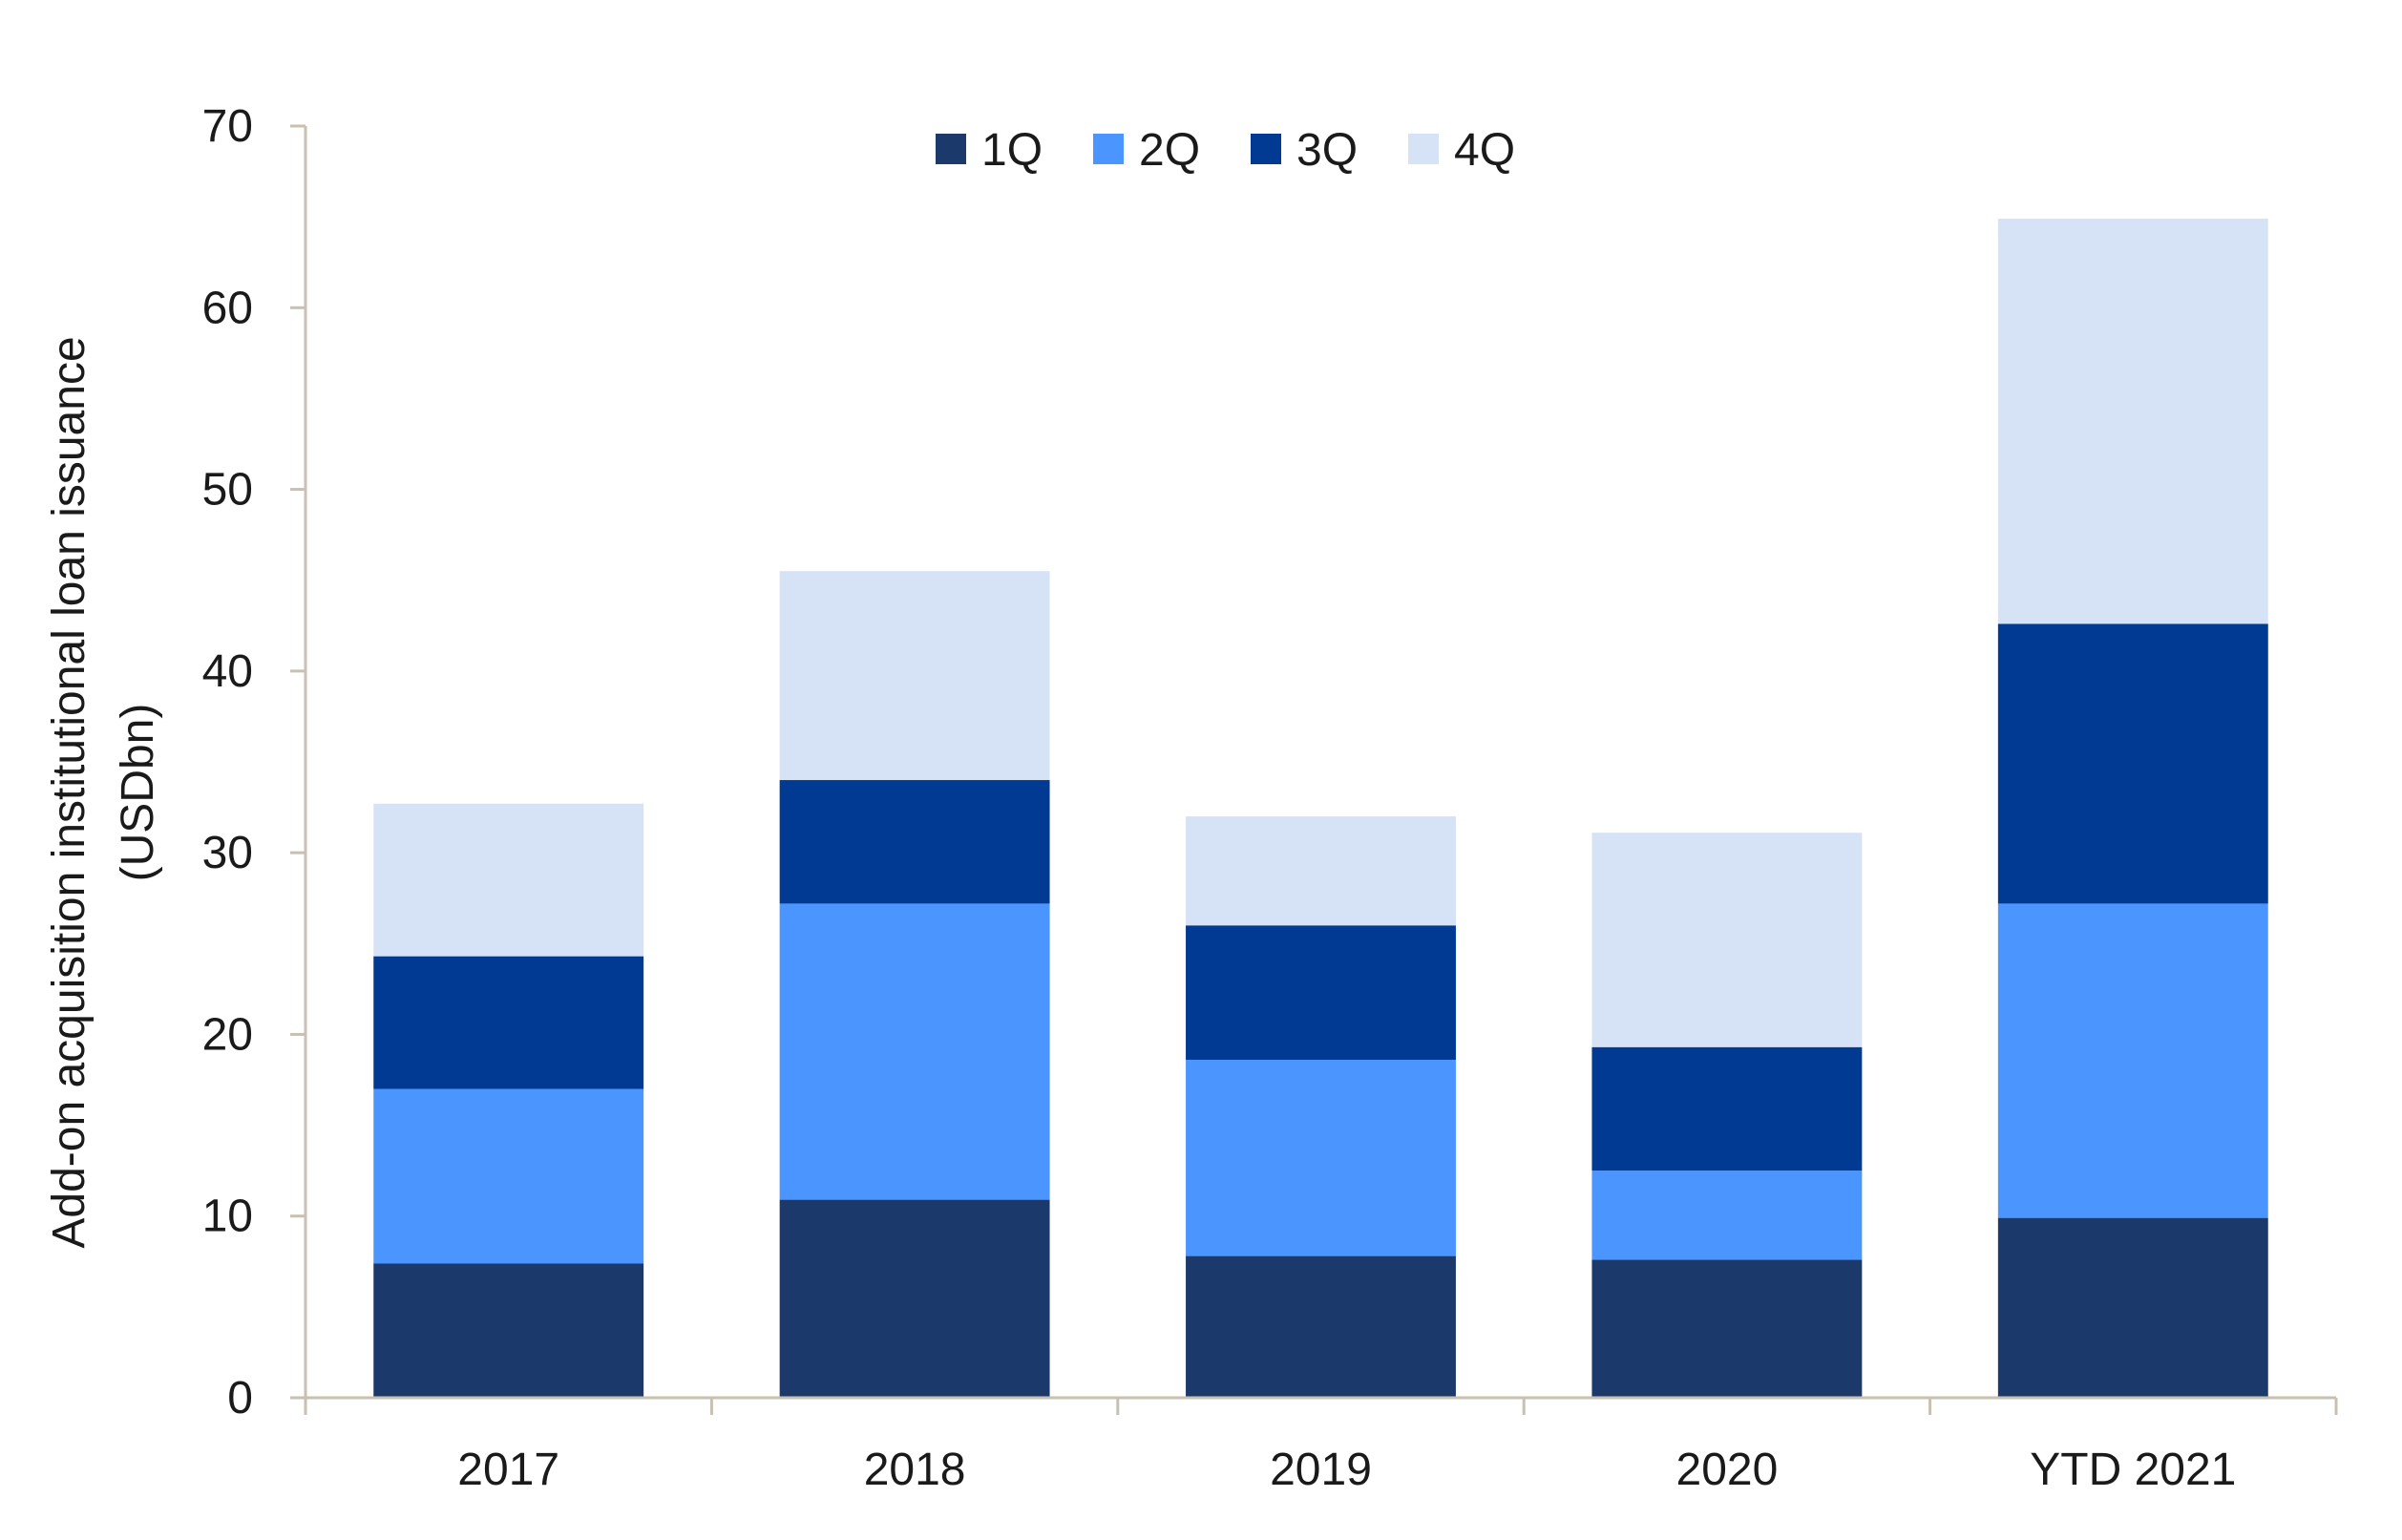  I want to click on bar-2Q-YTD-2021, so click(2132, 1060).